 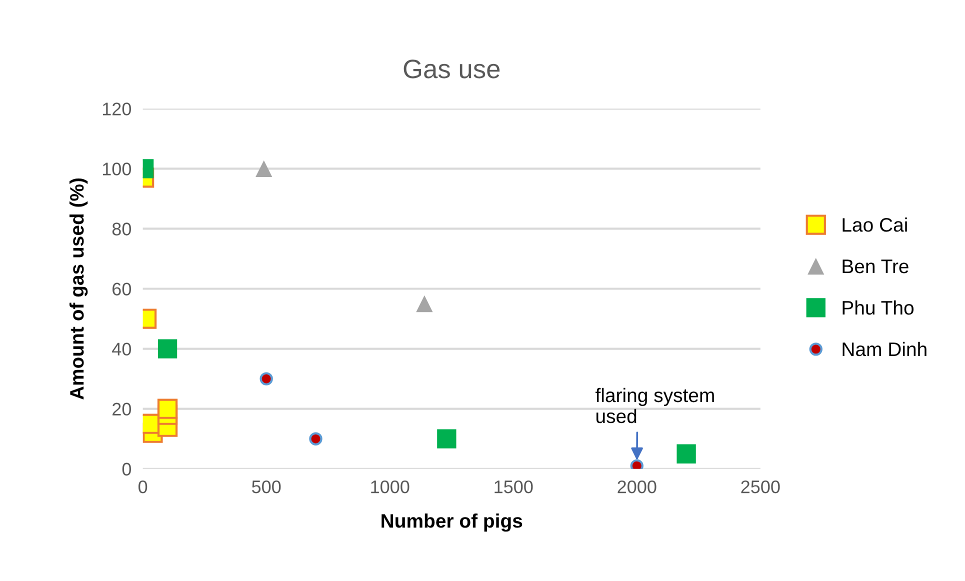 What do you see at coordinates (266, 487) in the screenshot?
I see `x-tick-label: 500` at bounding box center [266, 487].